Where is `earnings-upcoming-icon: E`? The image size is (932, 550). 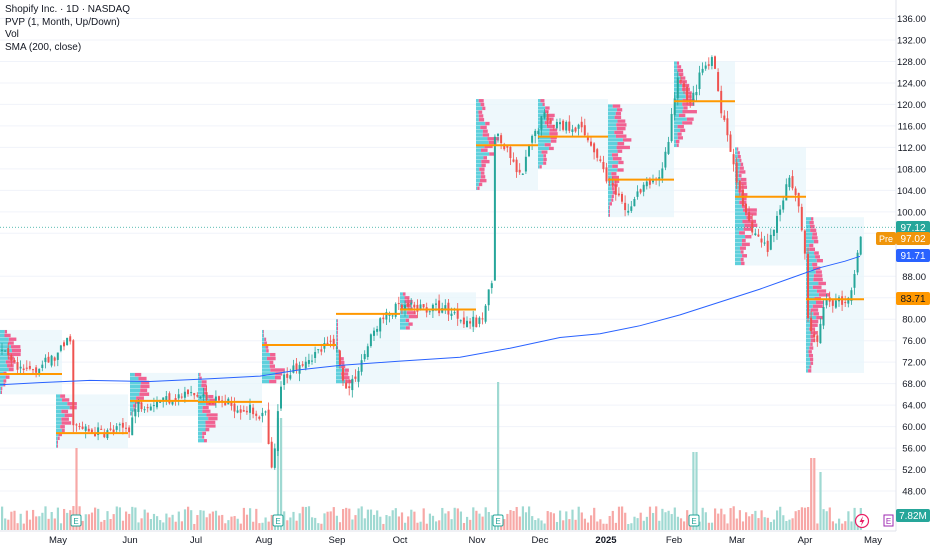
earnings-upcoming-icon: E is located at coordinates (888, 520).